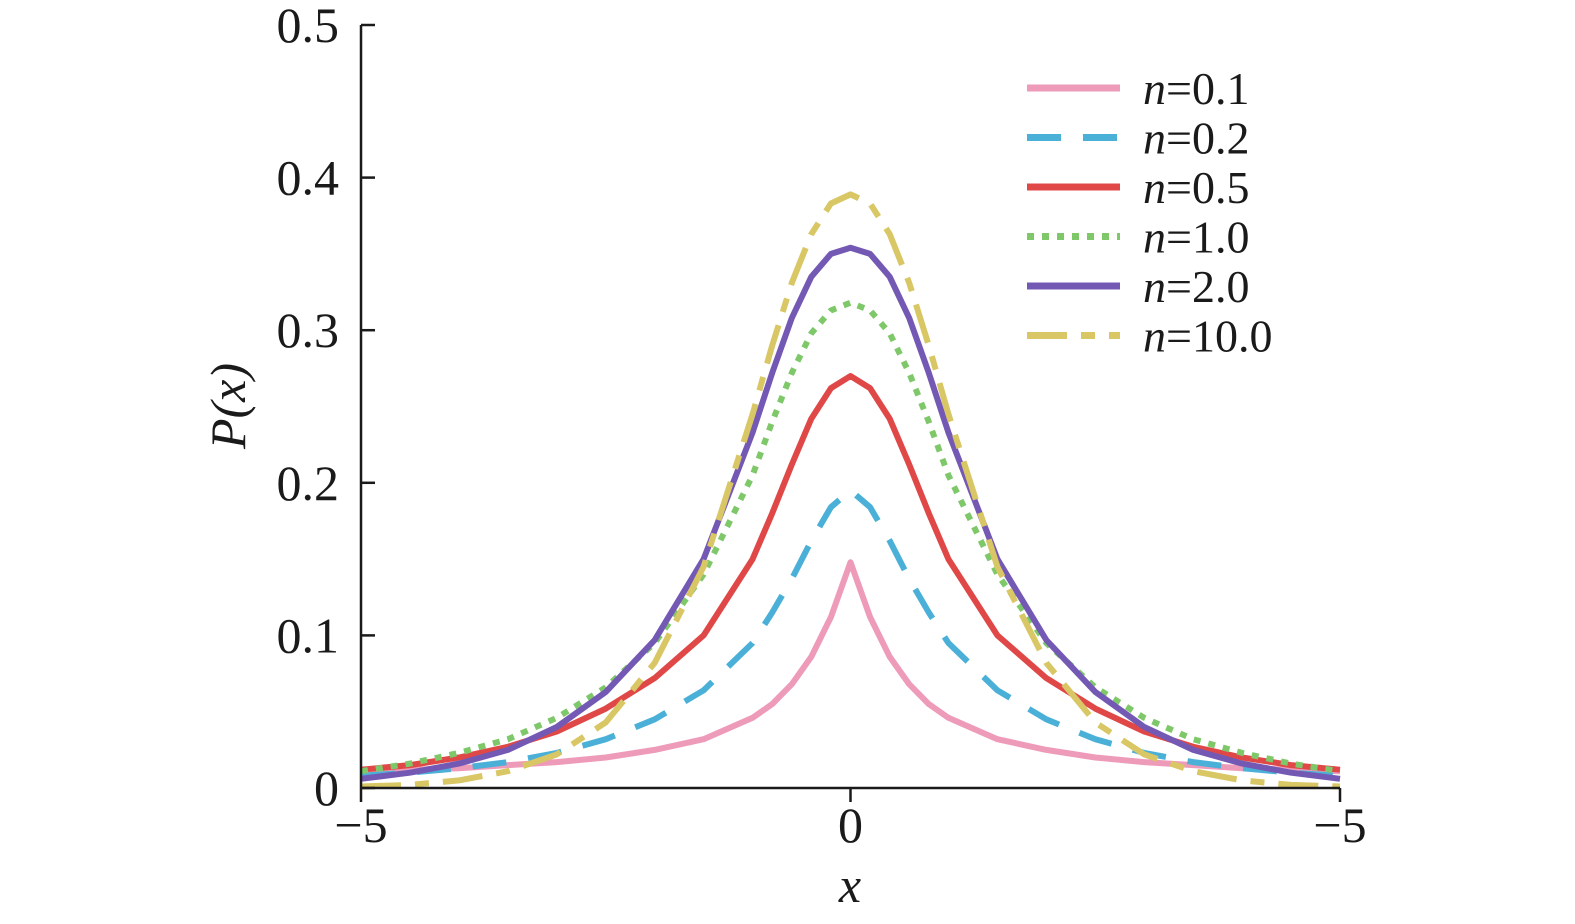 The height and width of the screenshot is (924, 1575). Describe the element at coordinates (326, 408) in the screenshot. I see `y-axis-ticks: 0 0.1 0.2 0.3 0.4 0.5` at that location.